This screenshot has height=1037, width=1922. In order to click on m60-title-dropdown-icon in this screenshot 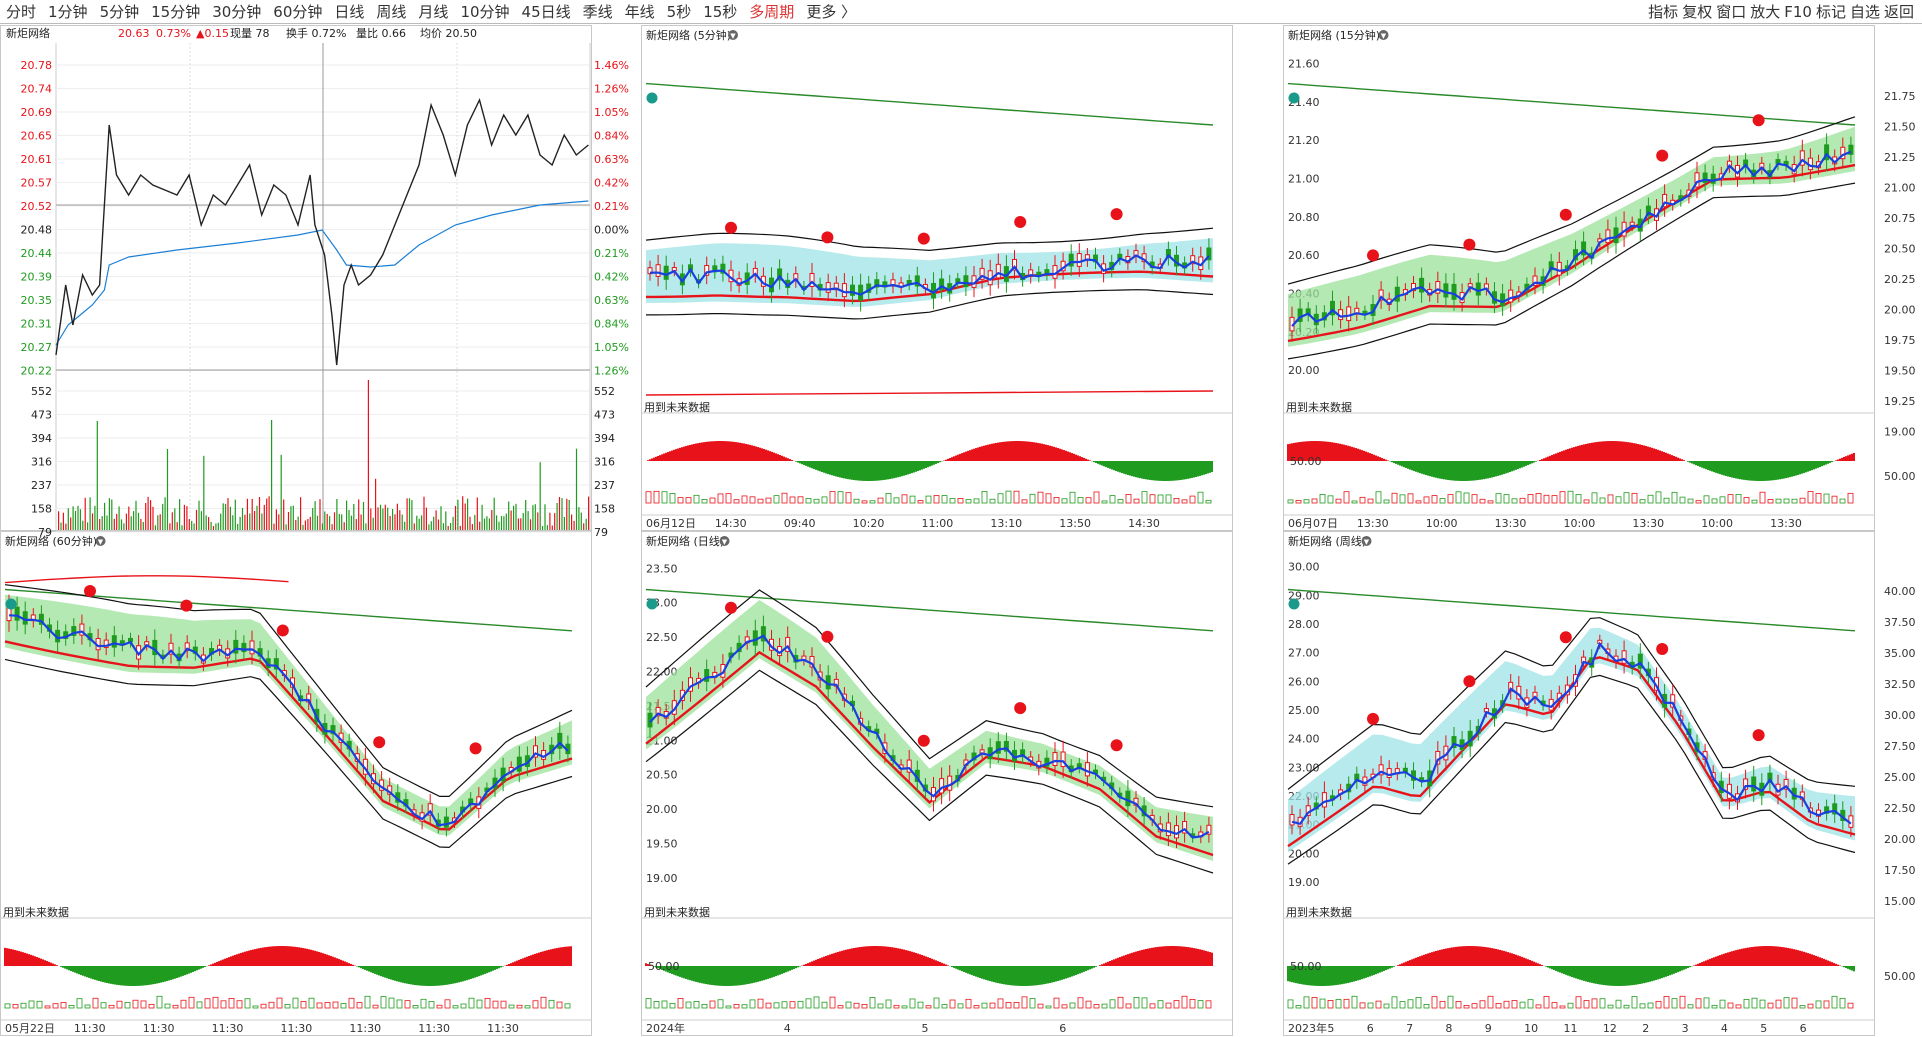, I will do `click(100, 541)`.